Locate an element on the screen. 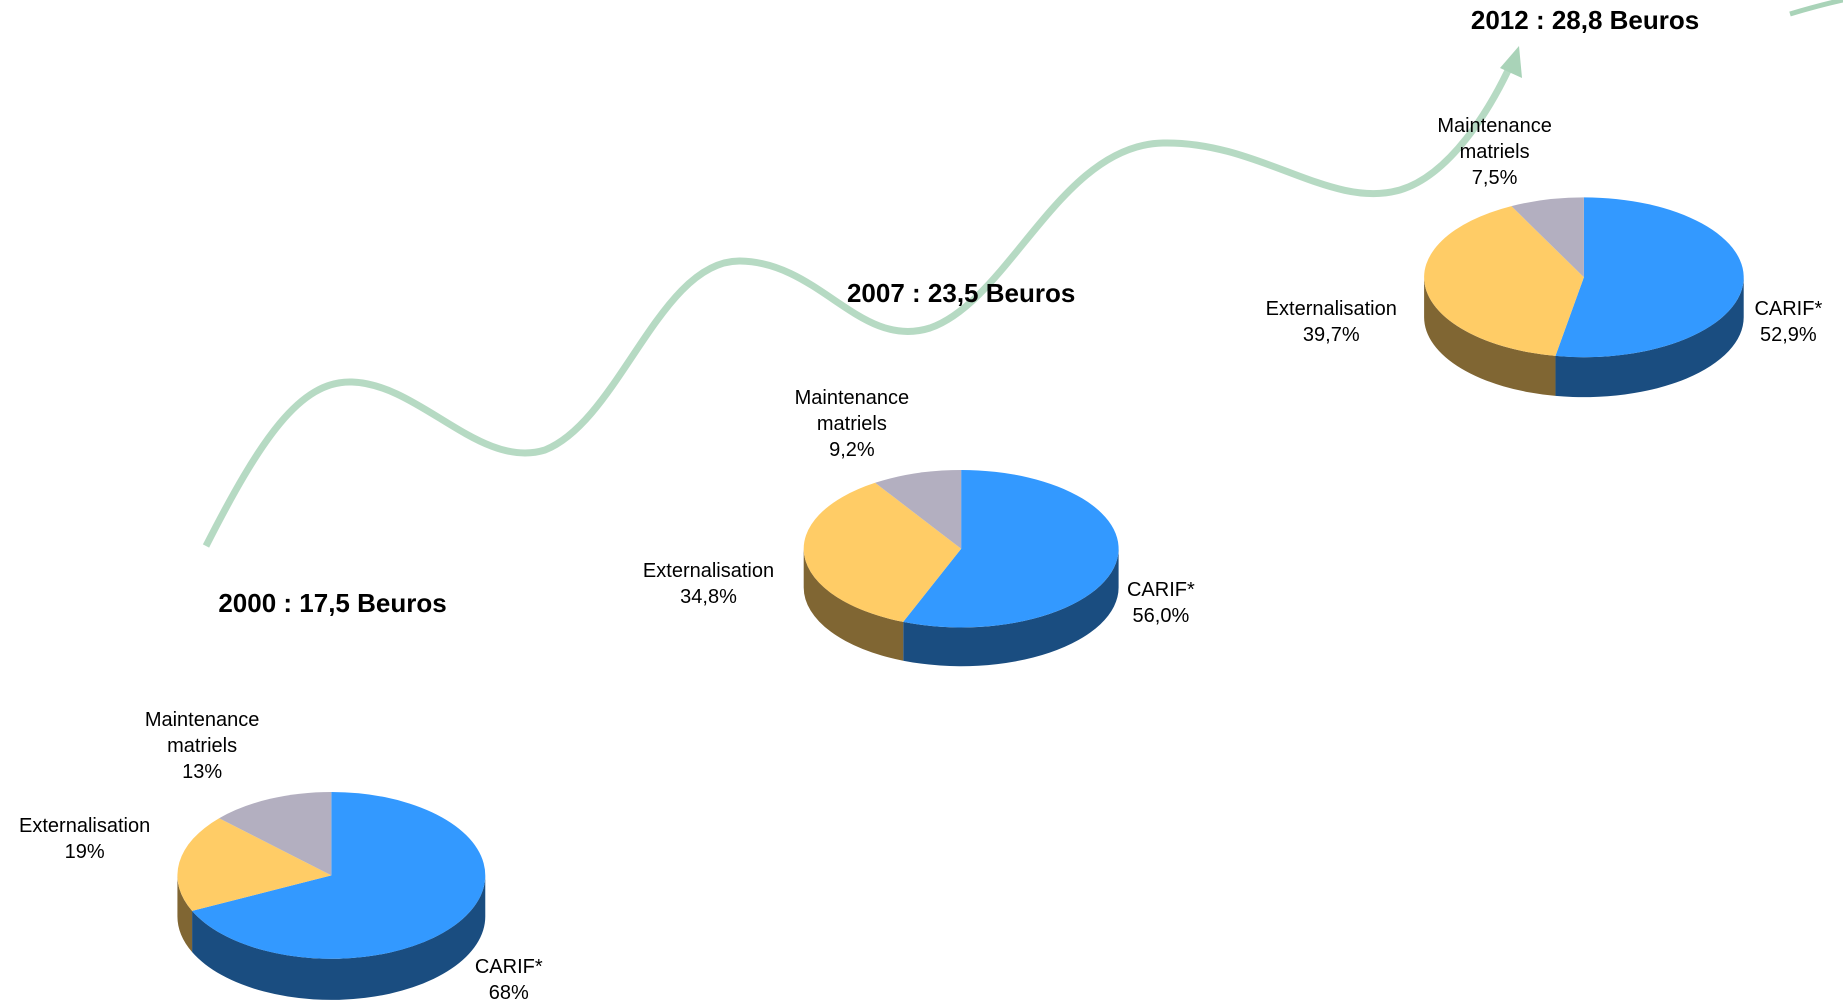  corner-curve is located at coordinates (1816, 8).